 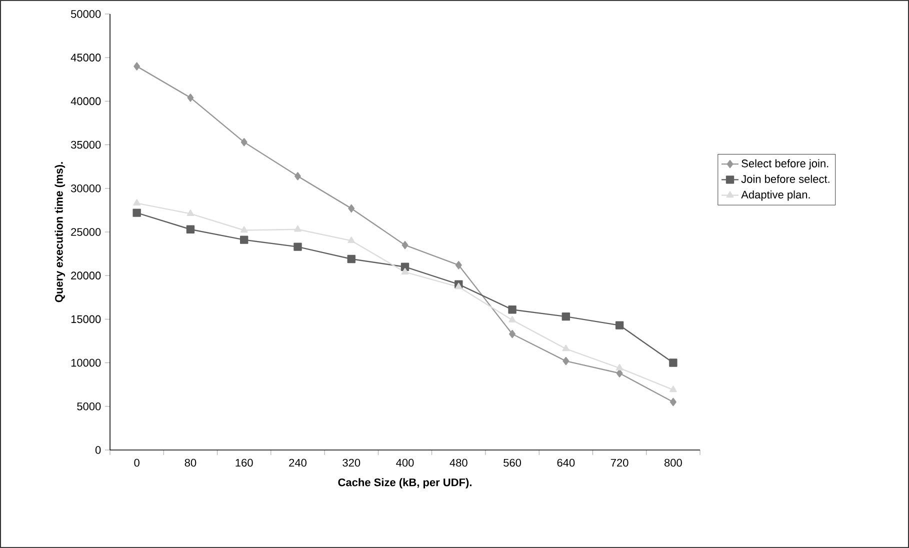 What do you see at coordinates (244, 462) in the screenshot?
I see `x-tick-label: 160` at bounding box center [244, 462].